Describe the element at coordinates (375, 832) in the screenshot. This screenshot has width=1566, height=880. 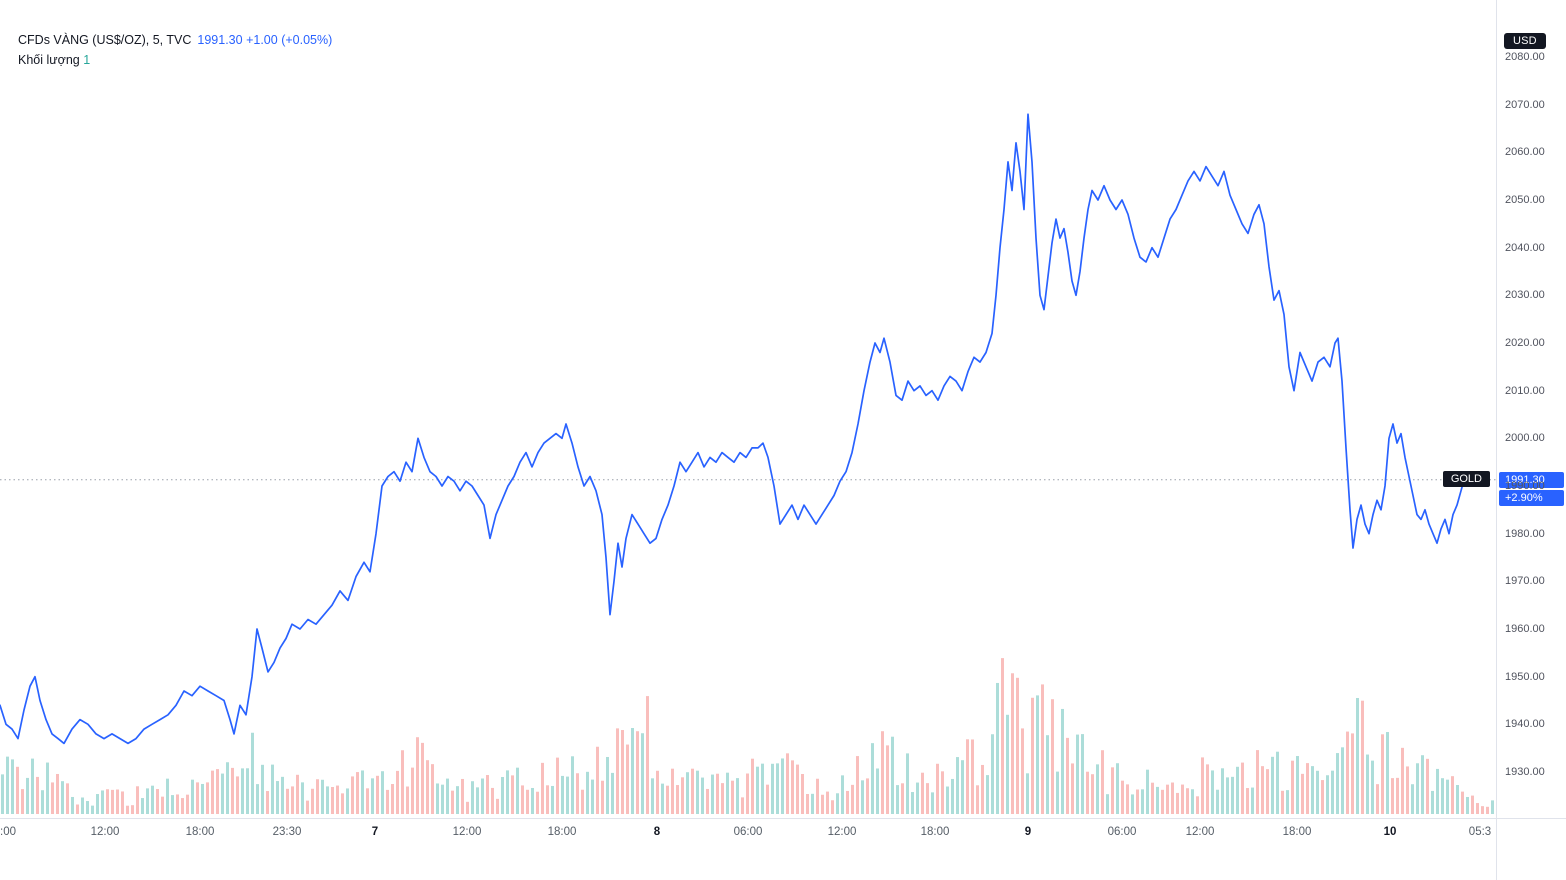
I see `time-tick-day-label: 7` at that location.